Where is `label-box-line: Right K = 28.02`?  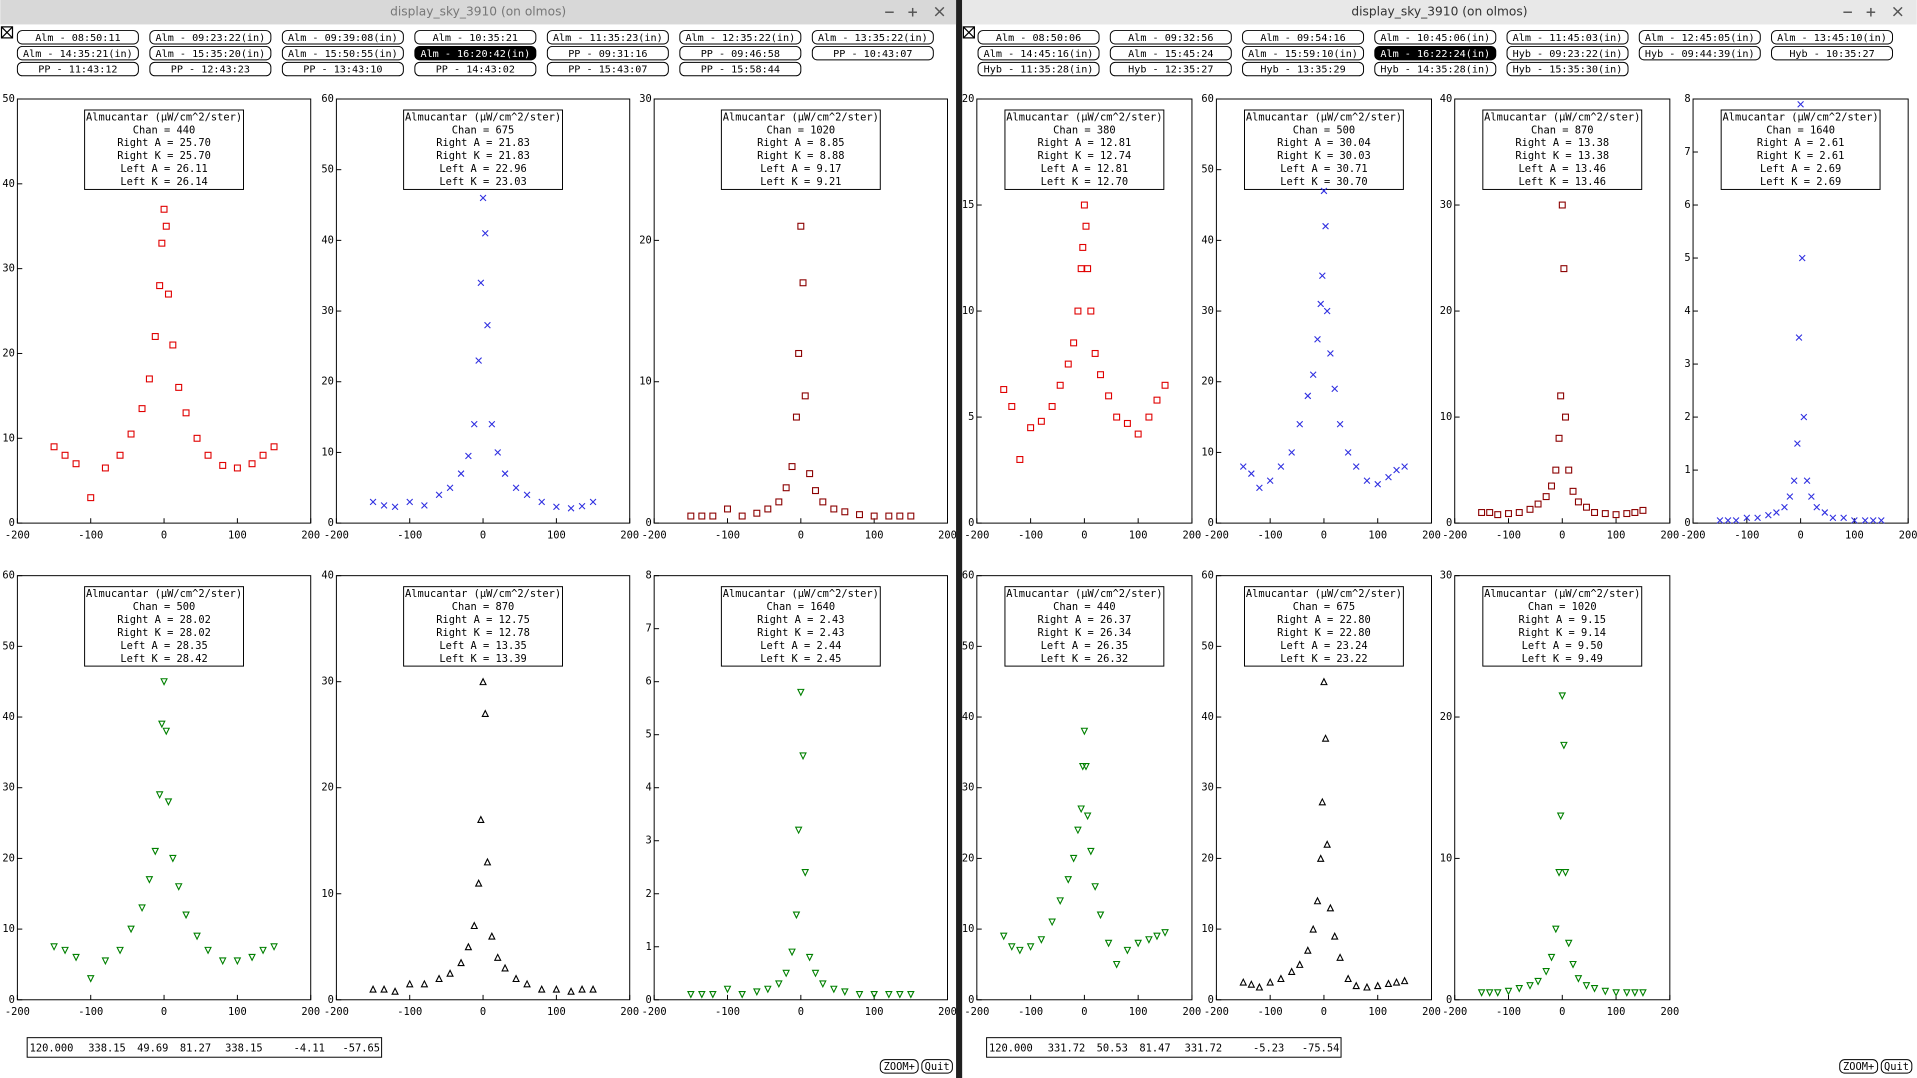
label-box-line: Right K = 28.02 is located at coordinates (164, 633).